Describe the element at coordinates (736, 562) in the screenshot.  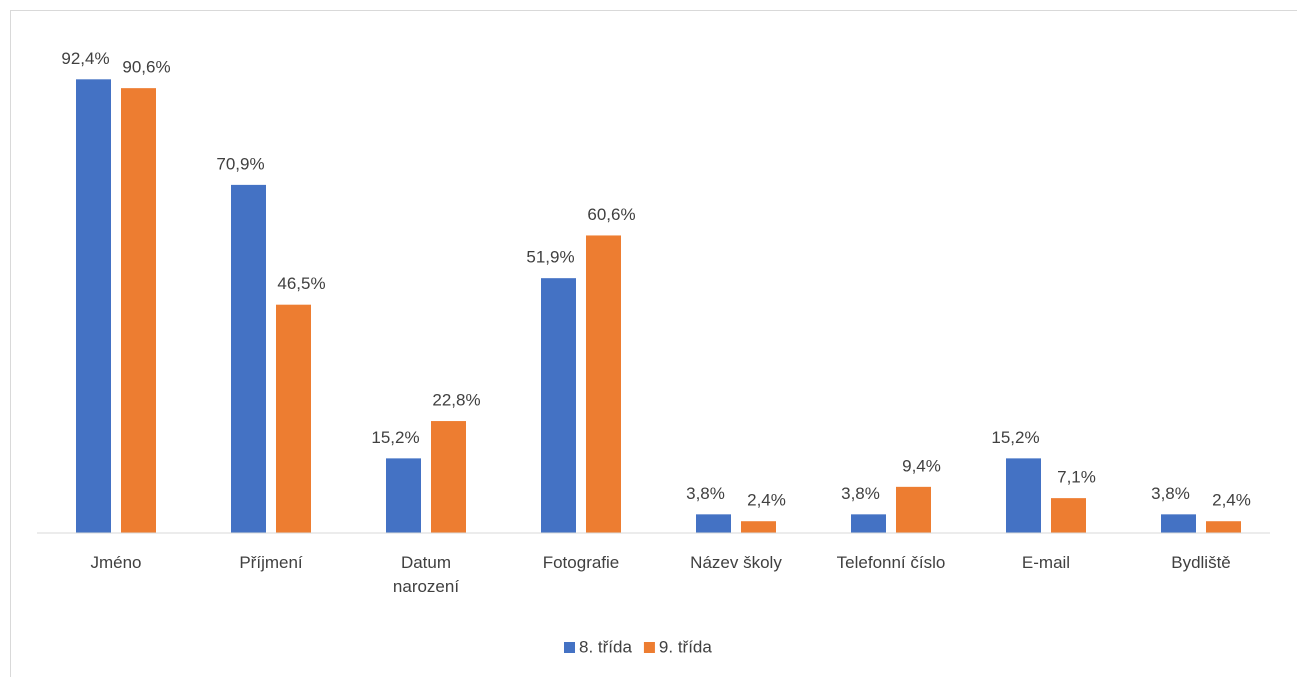
I see `x-tick-label: Název školy` at that location.